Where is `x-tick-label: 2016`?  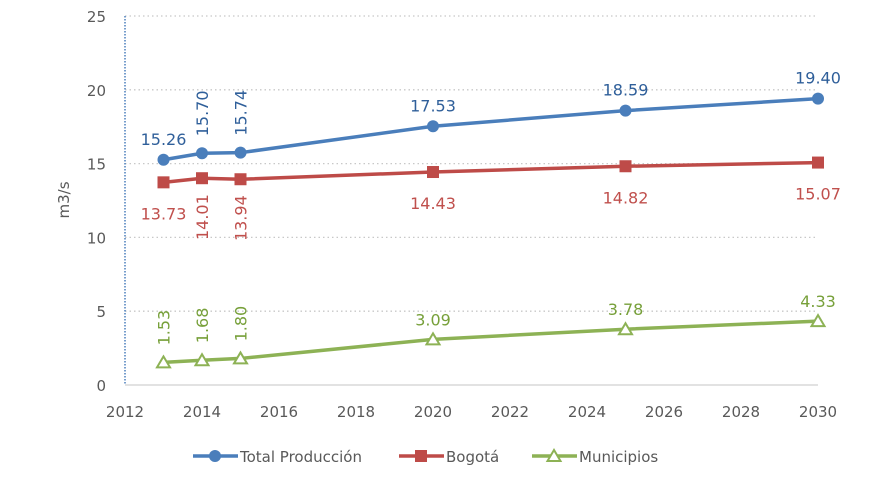
x-tick-label: 2016 is located at coordinates (279, 412).